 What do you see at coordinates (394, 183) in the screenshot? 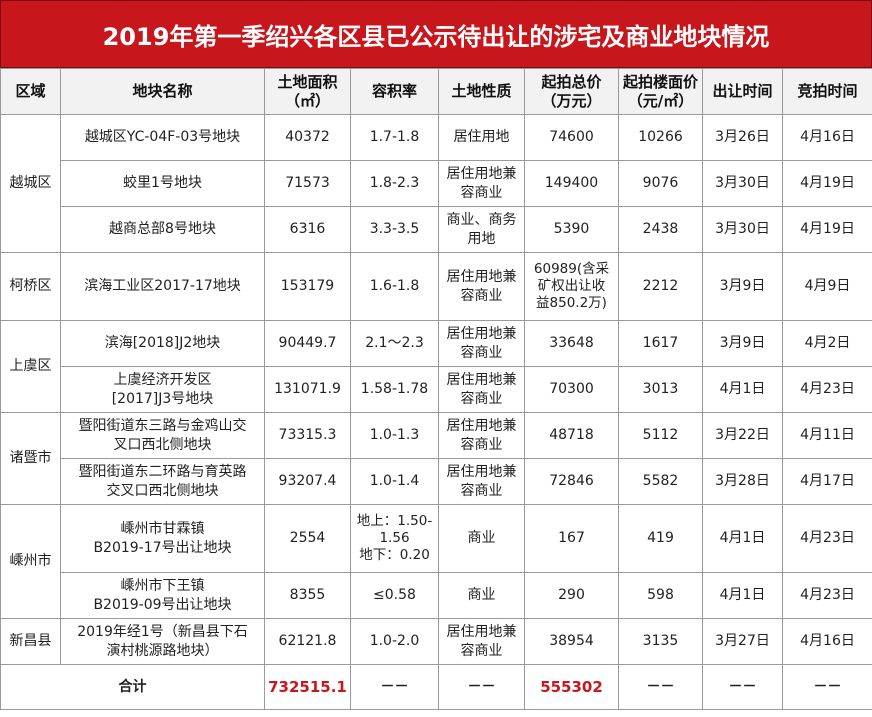
I see `plot-ratio-cell: 1.8-2.3` at bounding box center [394, 183].